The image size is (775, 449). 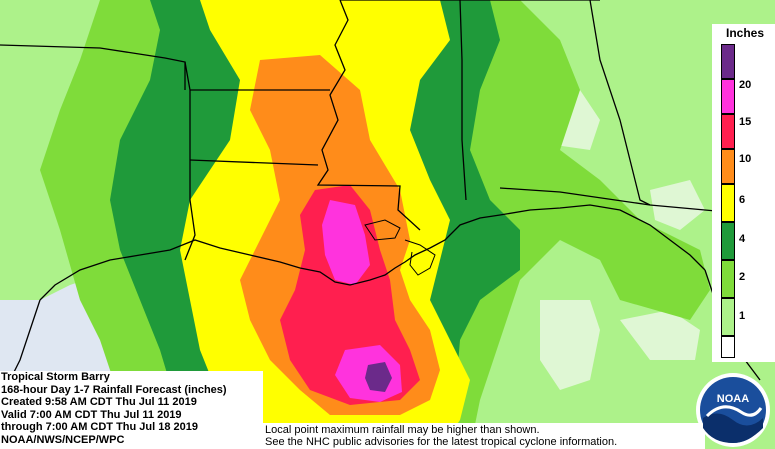 I want to click on border-mississippi-river, so click(x=368, y=115).